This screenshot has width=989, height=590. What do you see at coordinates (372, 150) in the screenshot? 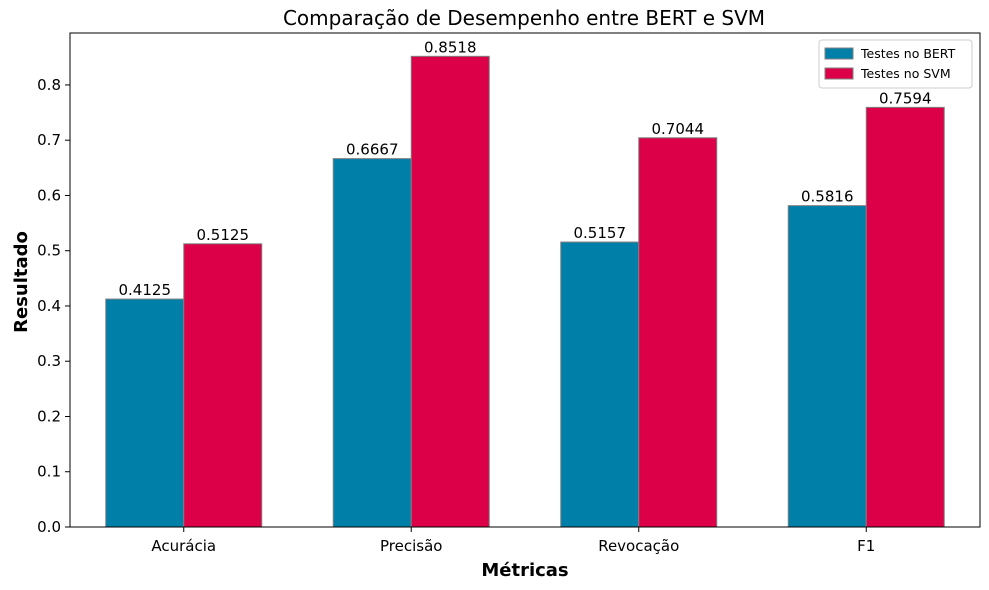
I see `data-label-bert-1: 0.6667` at bounding box center [372, 150].